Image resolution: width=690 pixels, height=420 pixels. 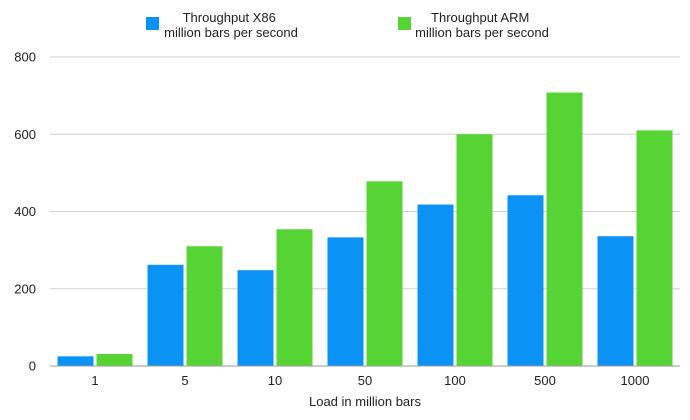 I want to click on legend-label-arm-line2: million bars per second, so click(x=482, y=32).